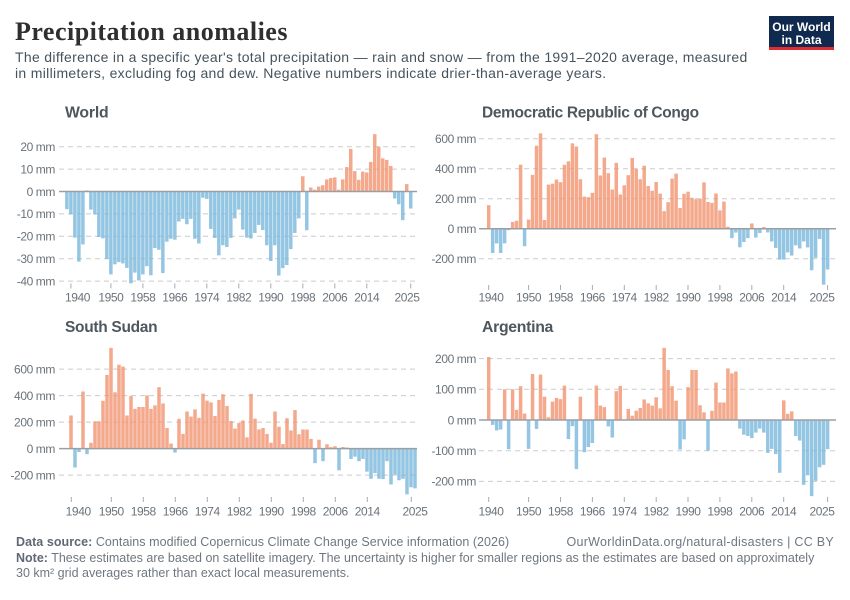 This screenshot has height=600, width=850. Describe the element at coordinates (518, 327) in the screenshot. I see `svg-text: Argentina` at that location.